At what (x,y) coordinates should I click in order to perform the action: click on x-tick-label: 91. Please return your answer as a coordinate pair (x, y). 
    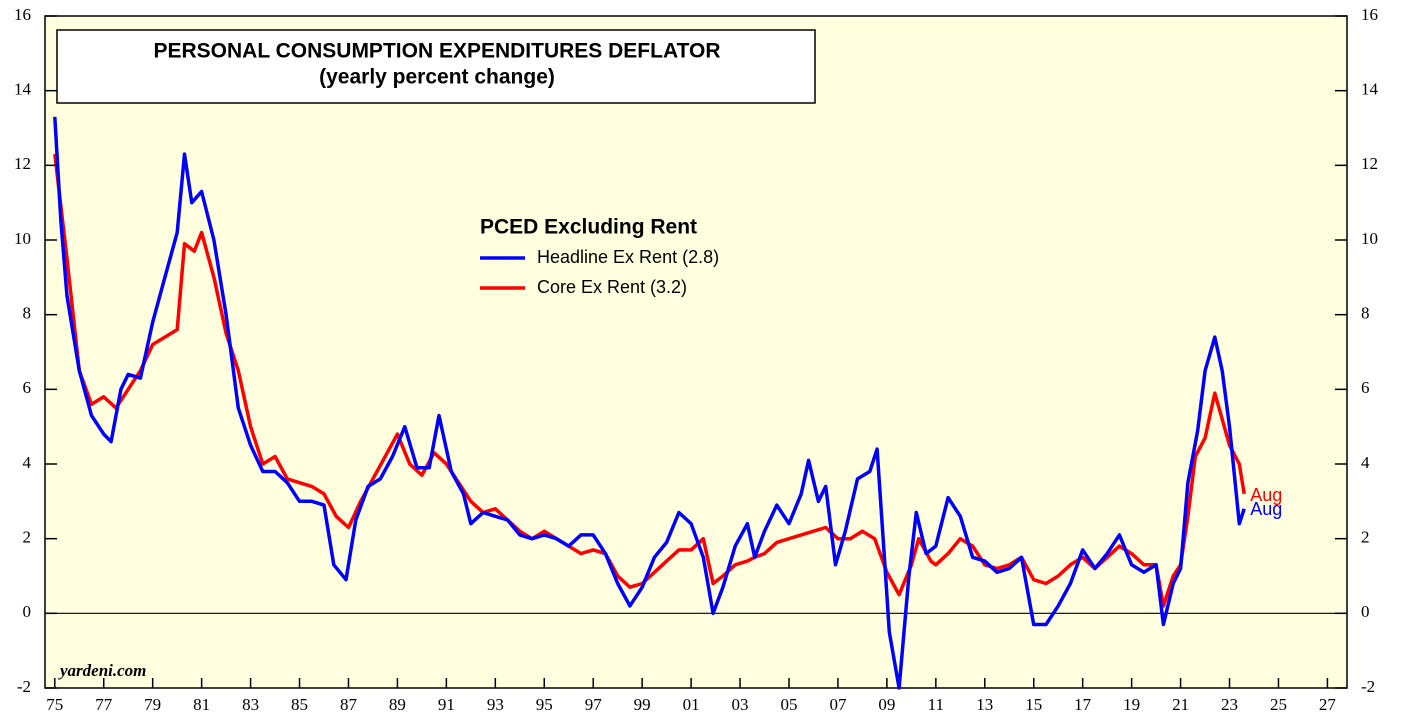
    Looking at the image, I should click on (446, 704).